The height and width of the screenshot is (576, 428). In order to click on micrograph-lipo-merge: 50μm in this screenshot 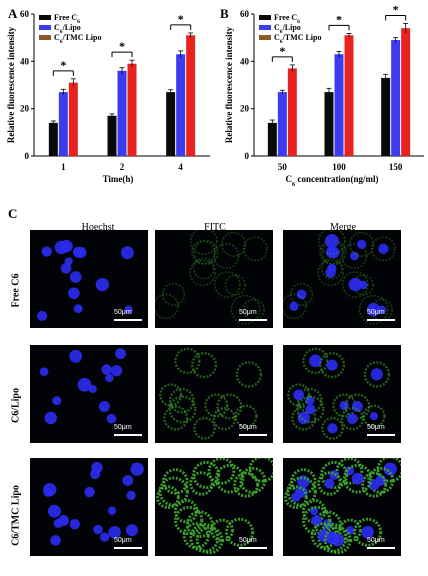, I will do `click(342, 394)`.